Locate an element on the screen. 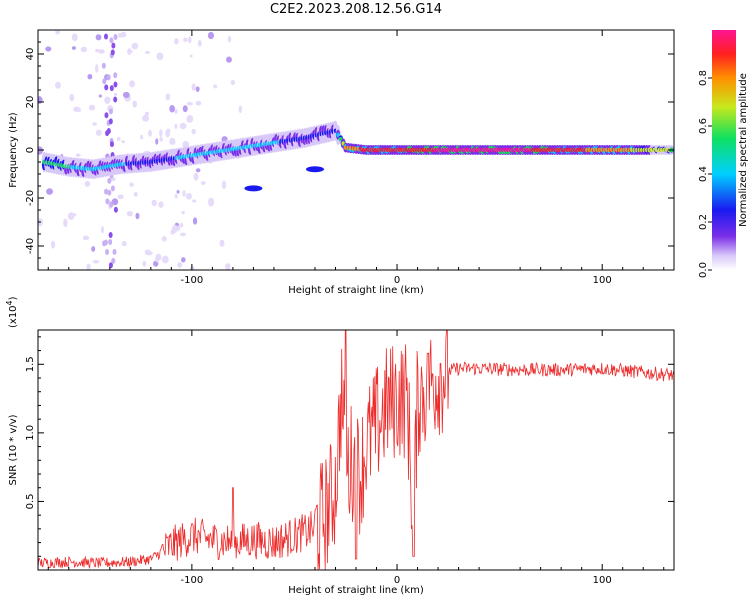 The width and height of the screenshot is (750, 600). spectrogram-xlabel: Height of straight line (km) is located at coordinates (356, 290).